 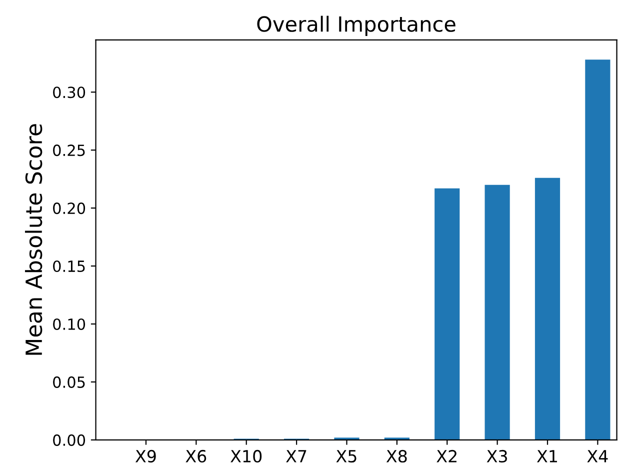 What do you see at coordinates (196, 456) in the screenshot?
I see `x-tick-label: X6` at bounding box center [196, 456].